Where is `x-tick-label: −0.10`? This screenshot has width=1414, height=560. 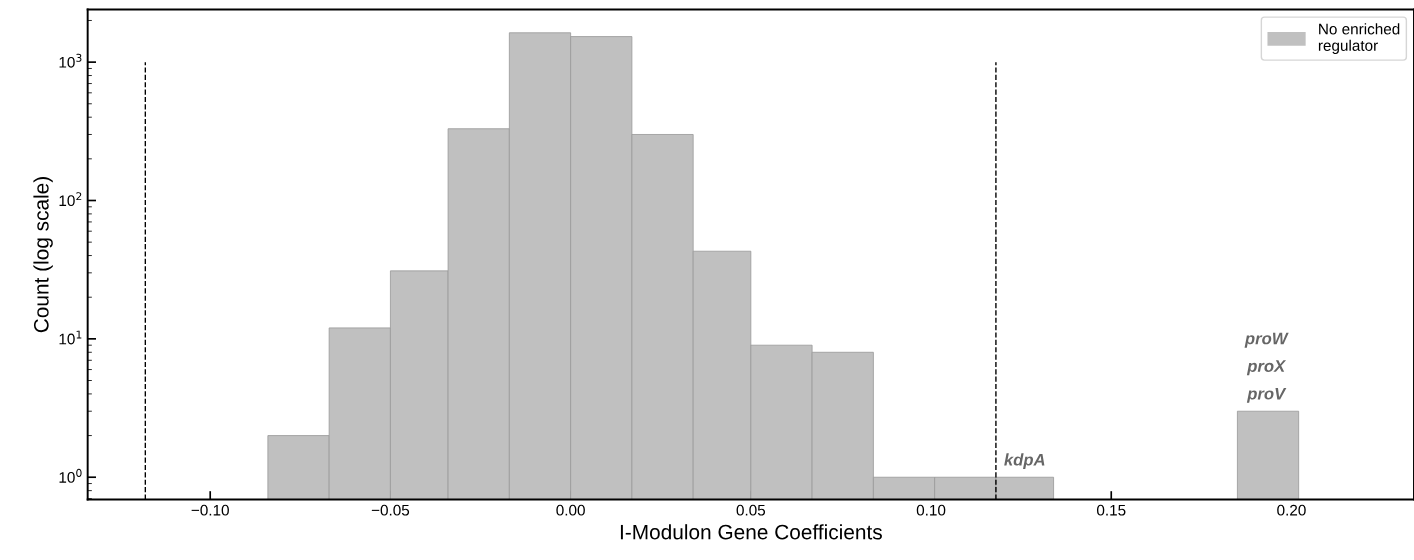 x-tick-label: −0.10 is located at coordinates (210, 510).